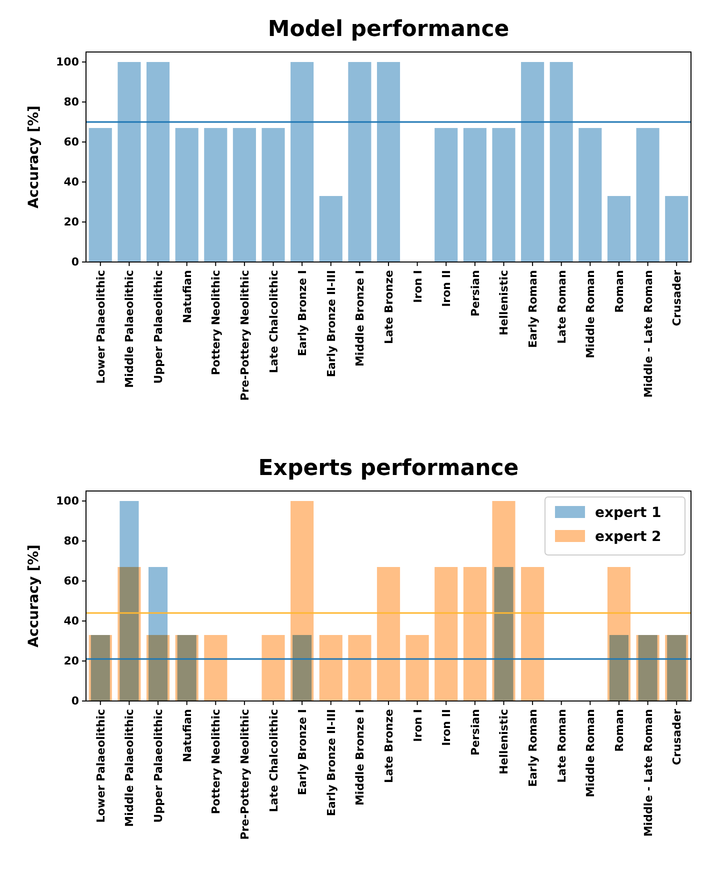 The width and height of the screenshot is (707, 894). What do you see at coordinates (628, 537) in the screenshot?
I see `legend-label: expert 2` at bounding box center [628, 537].